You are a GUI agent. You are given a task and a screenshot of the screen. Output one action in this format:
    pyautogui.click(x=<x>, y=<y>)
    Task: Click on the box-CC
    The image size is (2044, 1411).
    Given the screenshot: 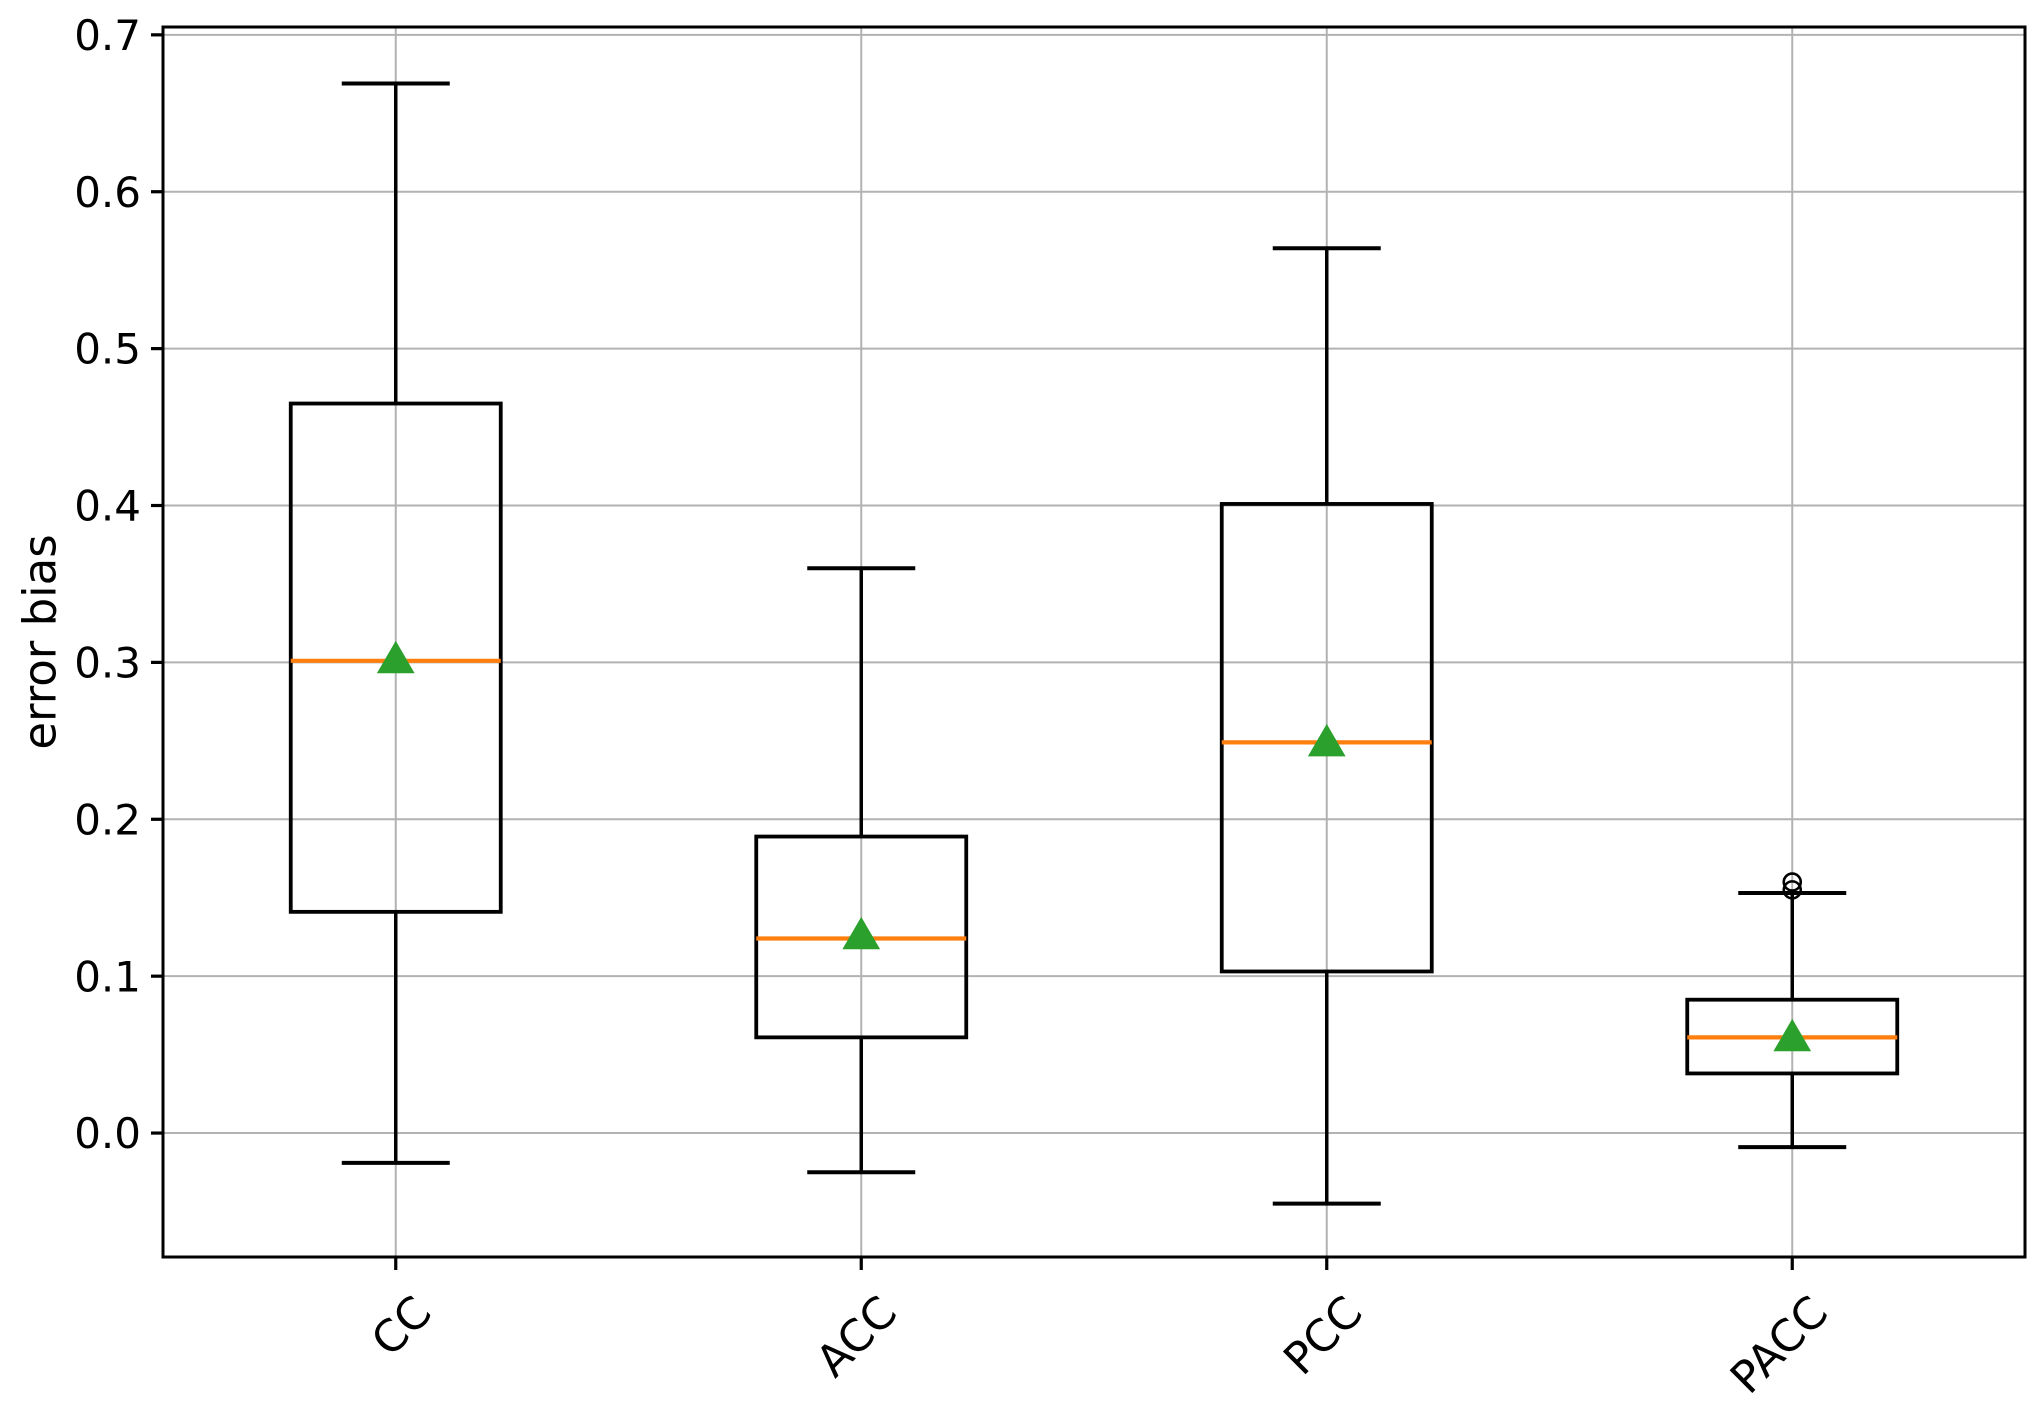 What is the action you would take?
    pyautogui.click(x=395, y=657)
    